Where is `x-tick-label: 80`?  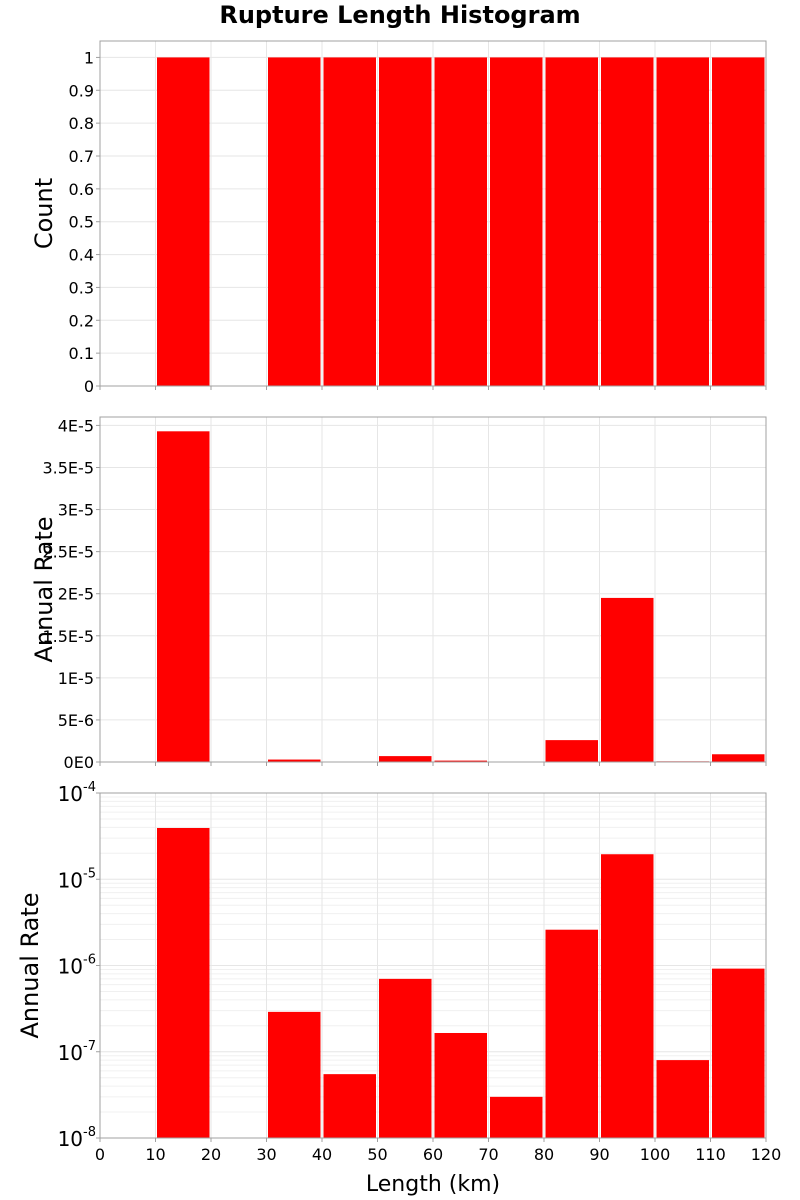
x-tick-label: 80 is located at coordinates (544, 1154).